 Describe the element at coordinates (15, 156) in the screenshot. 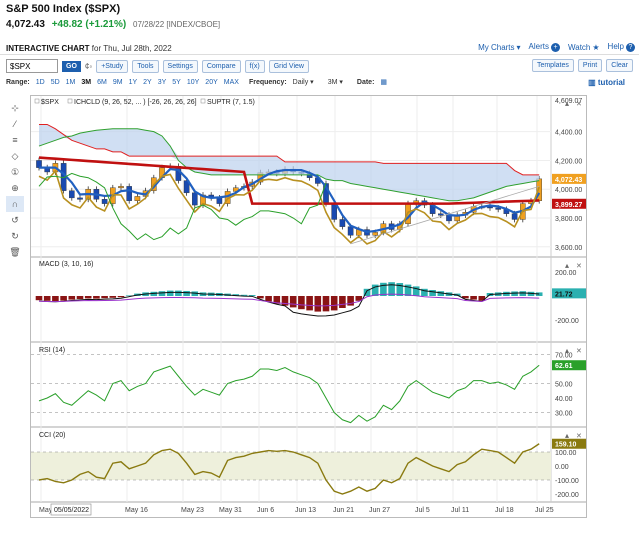

I see `shape-tool-icon: ◇` at that location.